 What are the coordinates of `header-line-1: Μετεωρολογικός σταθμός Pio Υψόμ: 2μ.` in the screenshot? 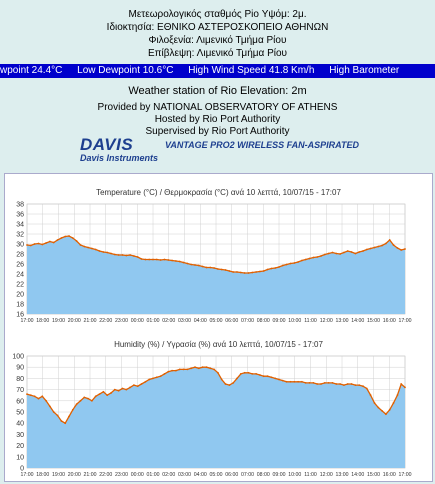 It's located at (217, 14).